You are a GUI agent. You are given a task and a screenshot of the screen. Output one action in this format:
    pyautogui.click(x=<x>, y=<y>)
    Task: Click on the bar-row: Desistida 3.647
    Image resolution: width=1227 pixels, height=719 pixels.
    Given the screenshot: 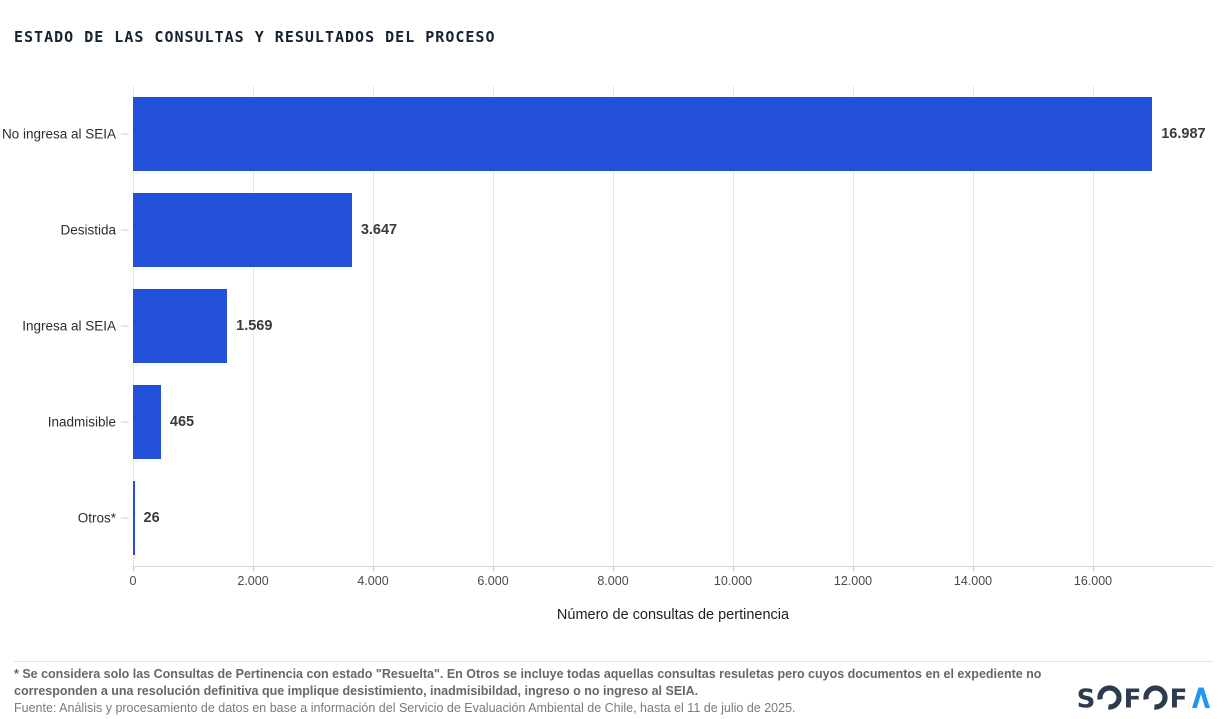 What is the action you would take?
    pyautogui.click(x=636, y=230)
    